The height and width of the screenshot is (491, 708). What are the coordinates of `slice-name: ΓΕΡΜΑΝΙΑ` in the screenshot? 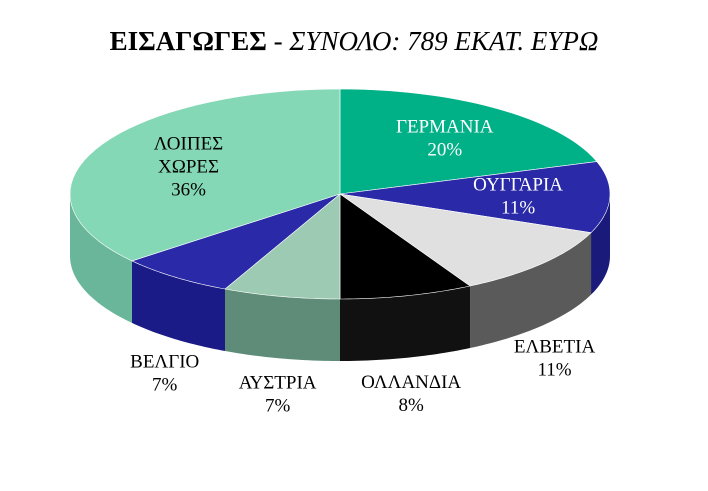 It's located at (445, 126).